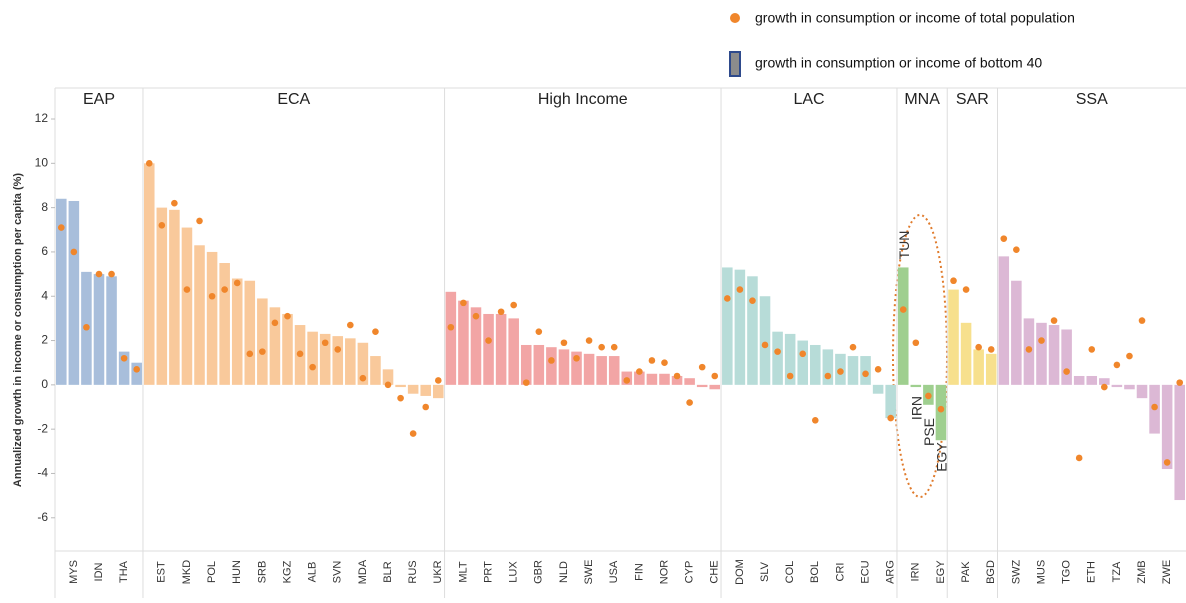 Image resolution: width=1186 pixels, height=603 pixels. I want to click on y-tick-label: 8, so click(44, 207).